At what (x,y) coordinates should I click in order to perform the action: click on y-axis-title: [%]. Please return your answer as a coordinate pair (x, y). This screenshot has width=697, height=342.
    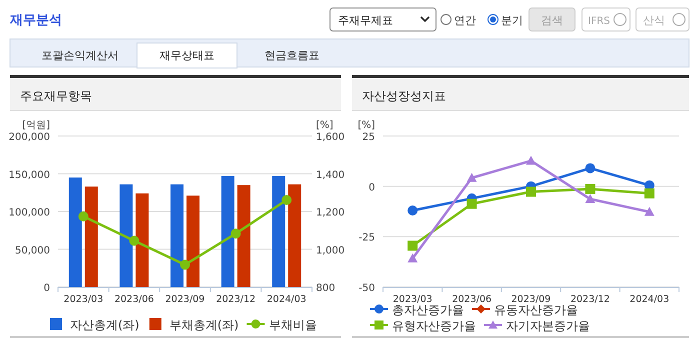
    Looking at the image, I should click on (367, 125).